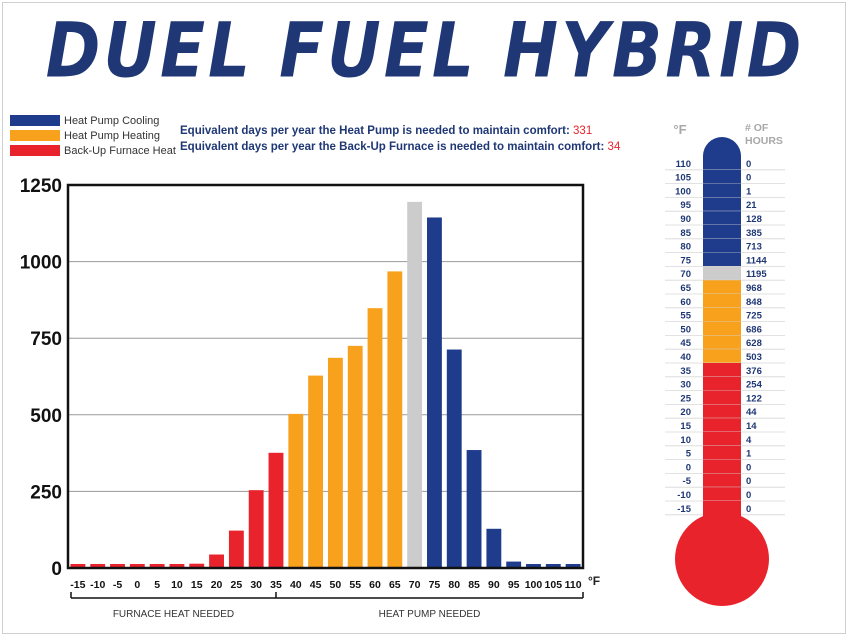  What do you see at coordinates (41, 186) in the screenshot?
I see `y-tick-label: 1250` at bounding box center [41, 186].